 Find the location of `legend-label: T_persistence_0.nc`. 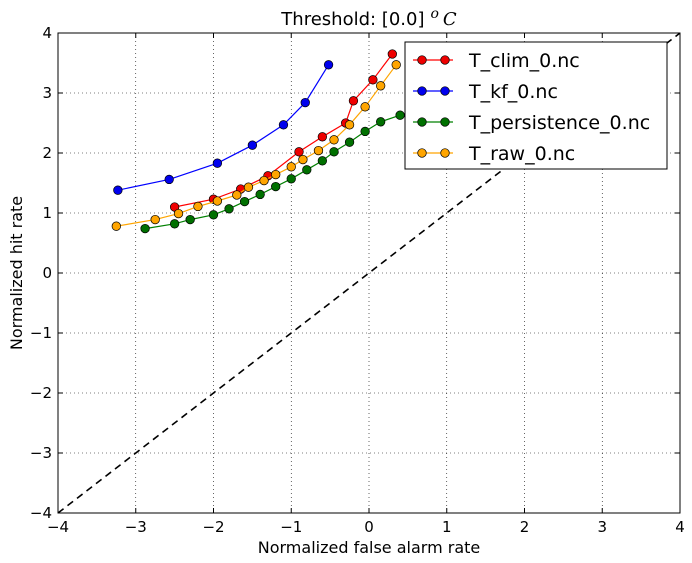

legend-label: T_persistence_0.nc is located at coordinates (559, 123).